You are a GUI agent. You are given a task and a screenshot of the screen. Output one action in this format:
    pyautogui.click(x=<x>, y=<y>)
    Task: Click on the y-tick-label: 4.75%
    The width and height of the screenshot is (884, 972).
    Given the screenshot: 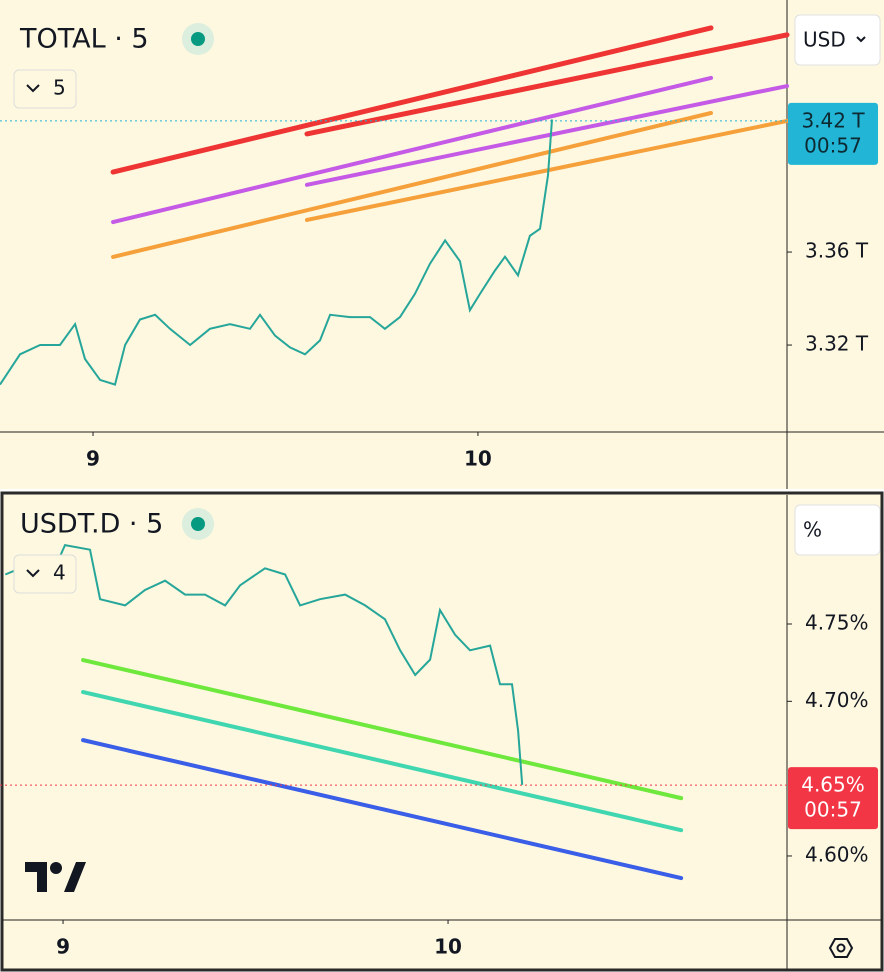 What is the action you would take?
    pyautogui.click(x=837, y=622)
    